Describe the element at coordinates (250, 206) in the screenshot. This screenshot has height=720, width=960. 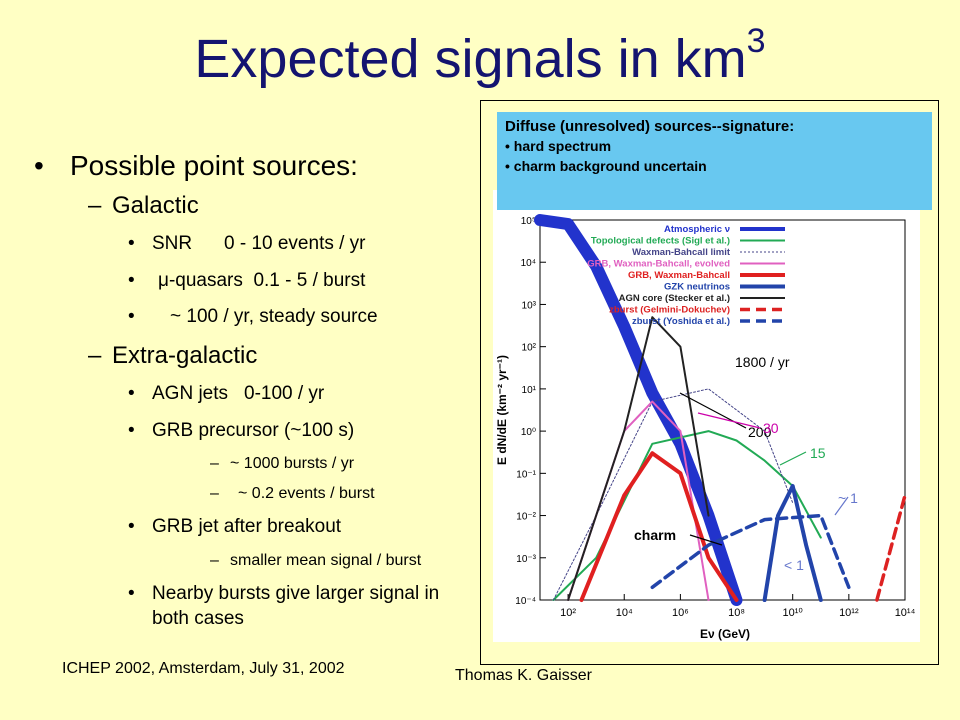
I see `bullet-galactic: Galactic` at that location.